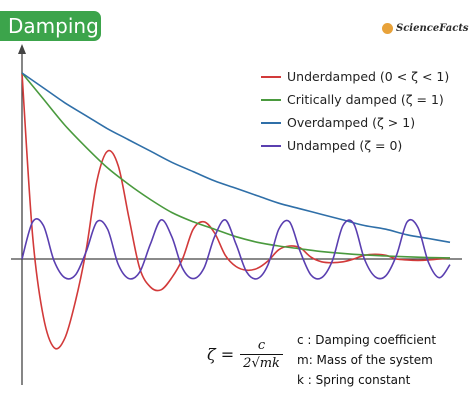  I want to click on legend-item-overdamped: Overdamped (ζ > 1), so click(355, 122).